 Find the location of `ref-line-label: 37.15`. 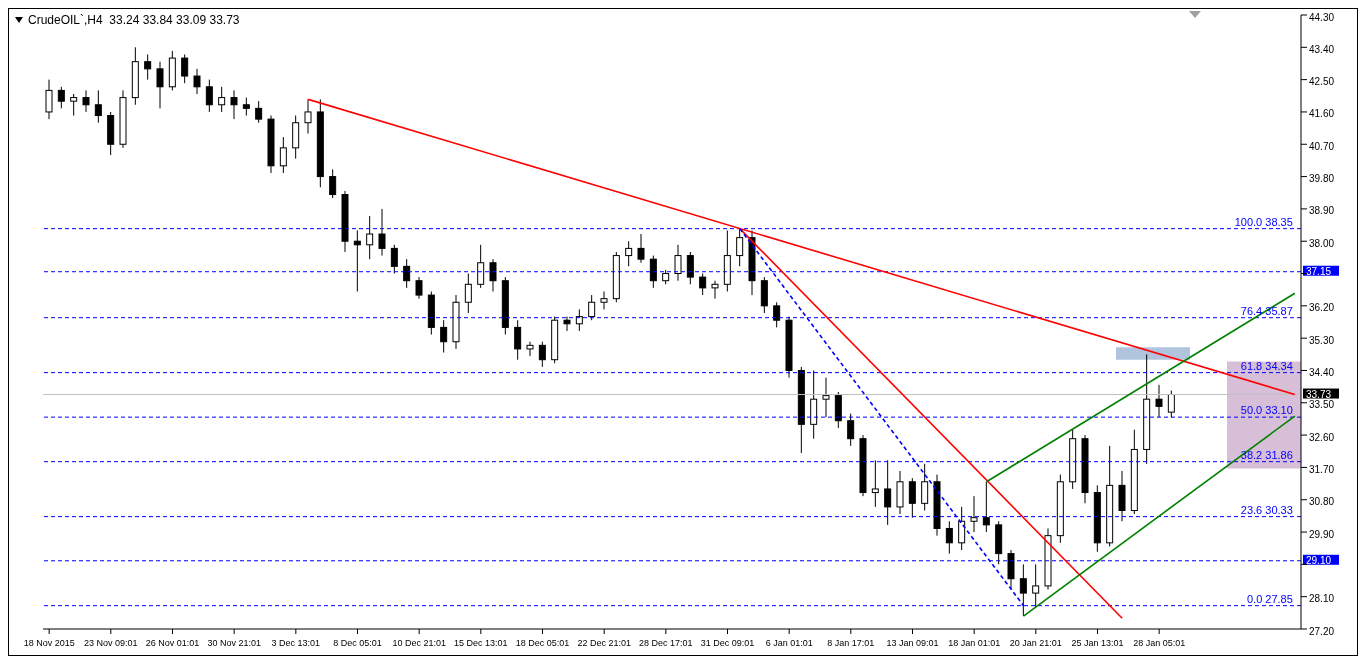

ref-line-label: 37.15 is located at coordinates (1319, 271).